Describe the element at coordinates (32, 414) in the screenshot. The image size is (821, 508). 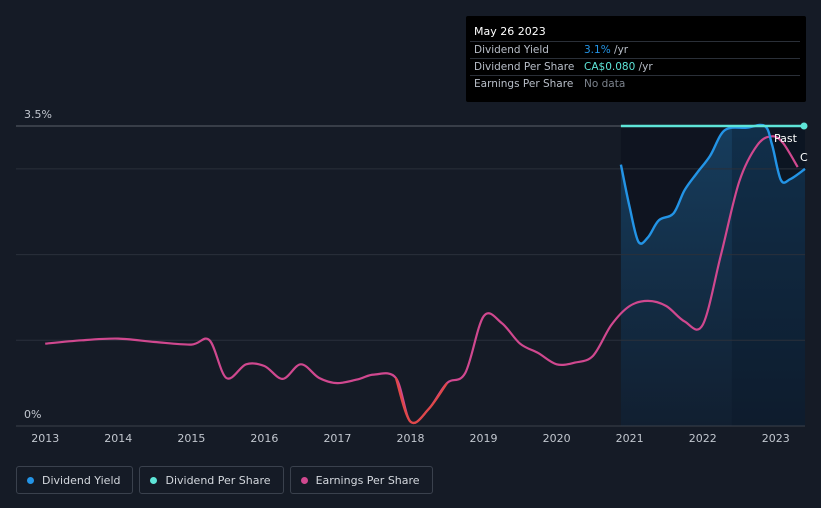
I see `y-tick-label-bottom: 0%` at that location.